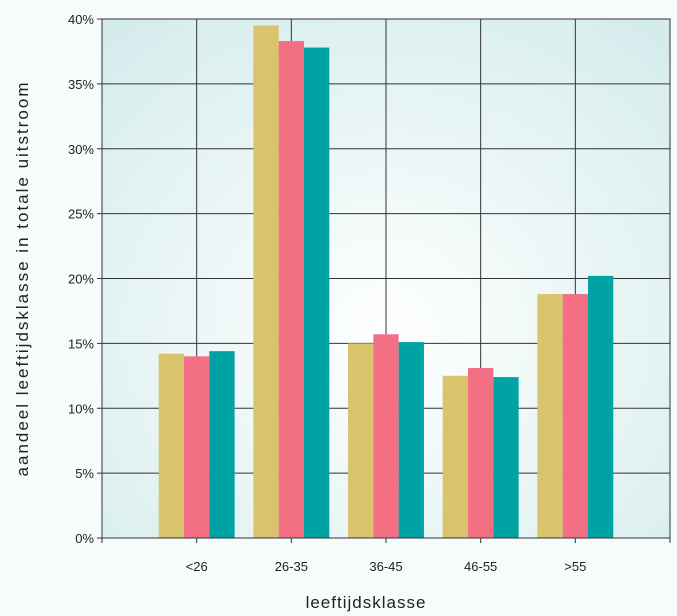  Describe the element at coordinates (386, 556) in the screenshot. I see `x-axis-ticks: <26 26-35 36-45 46-55 >55` at that location.